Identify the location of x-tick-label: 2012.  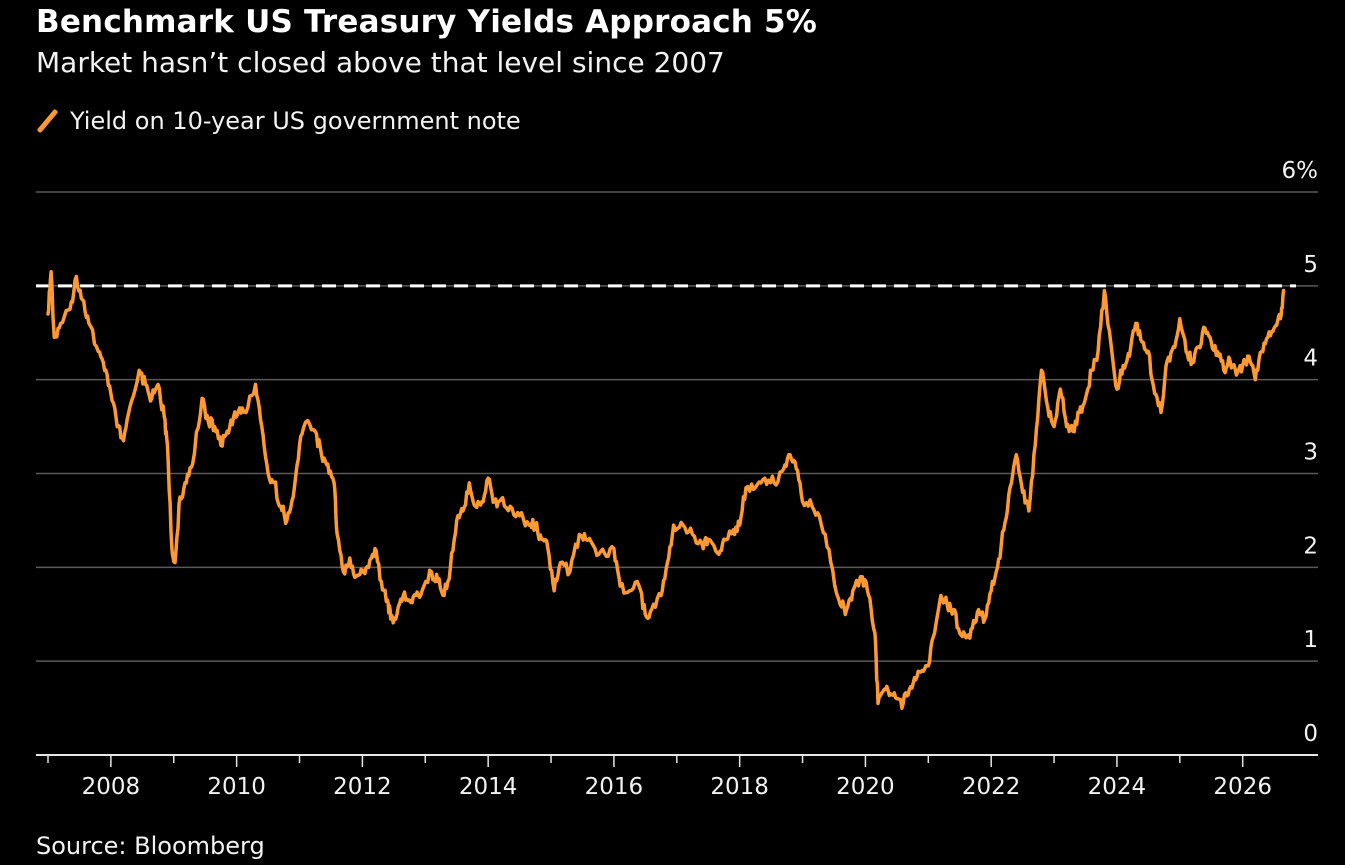
(362, 787).